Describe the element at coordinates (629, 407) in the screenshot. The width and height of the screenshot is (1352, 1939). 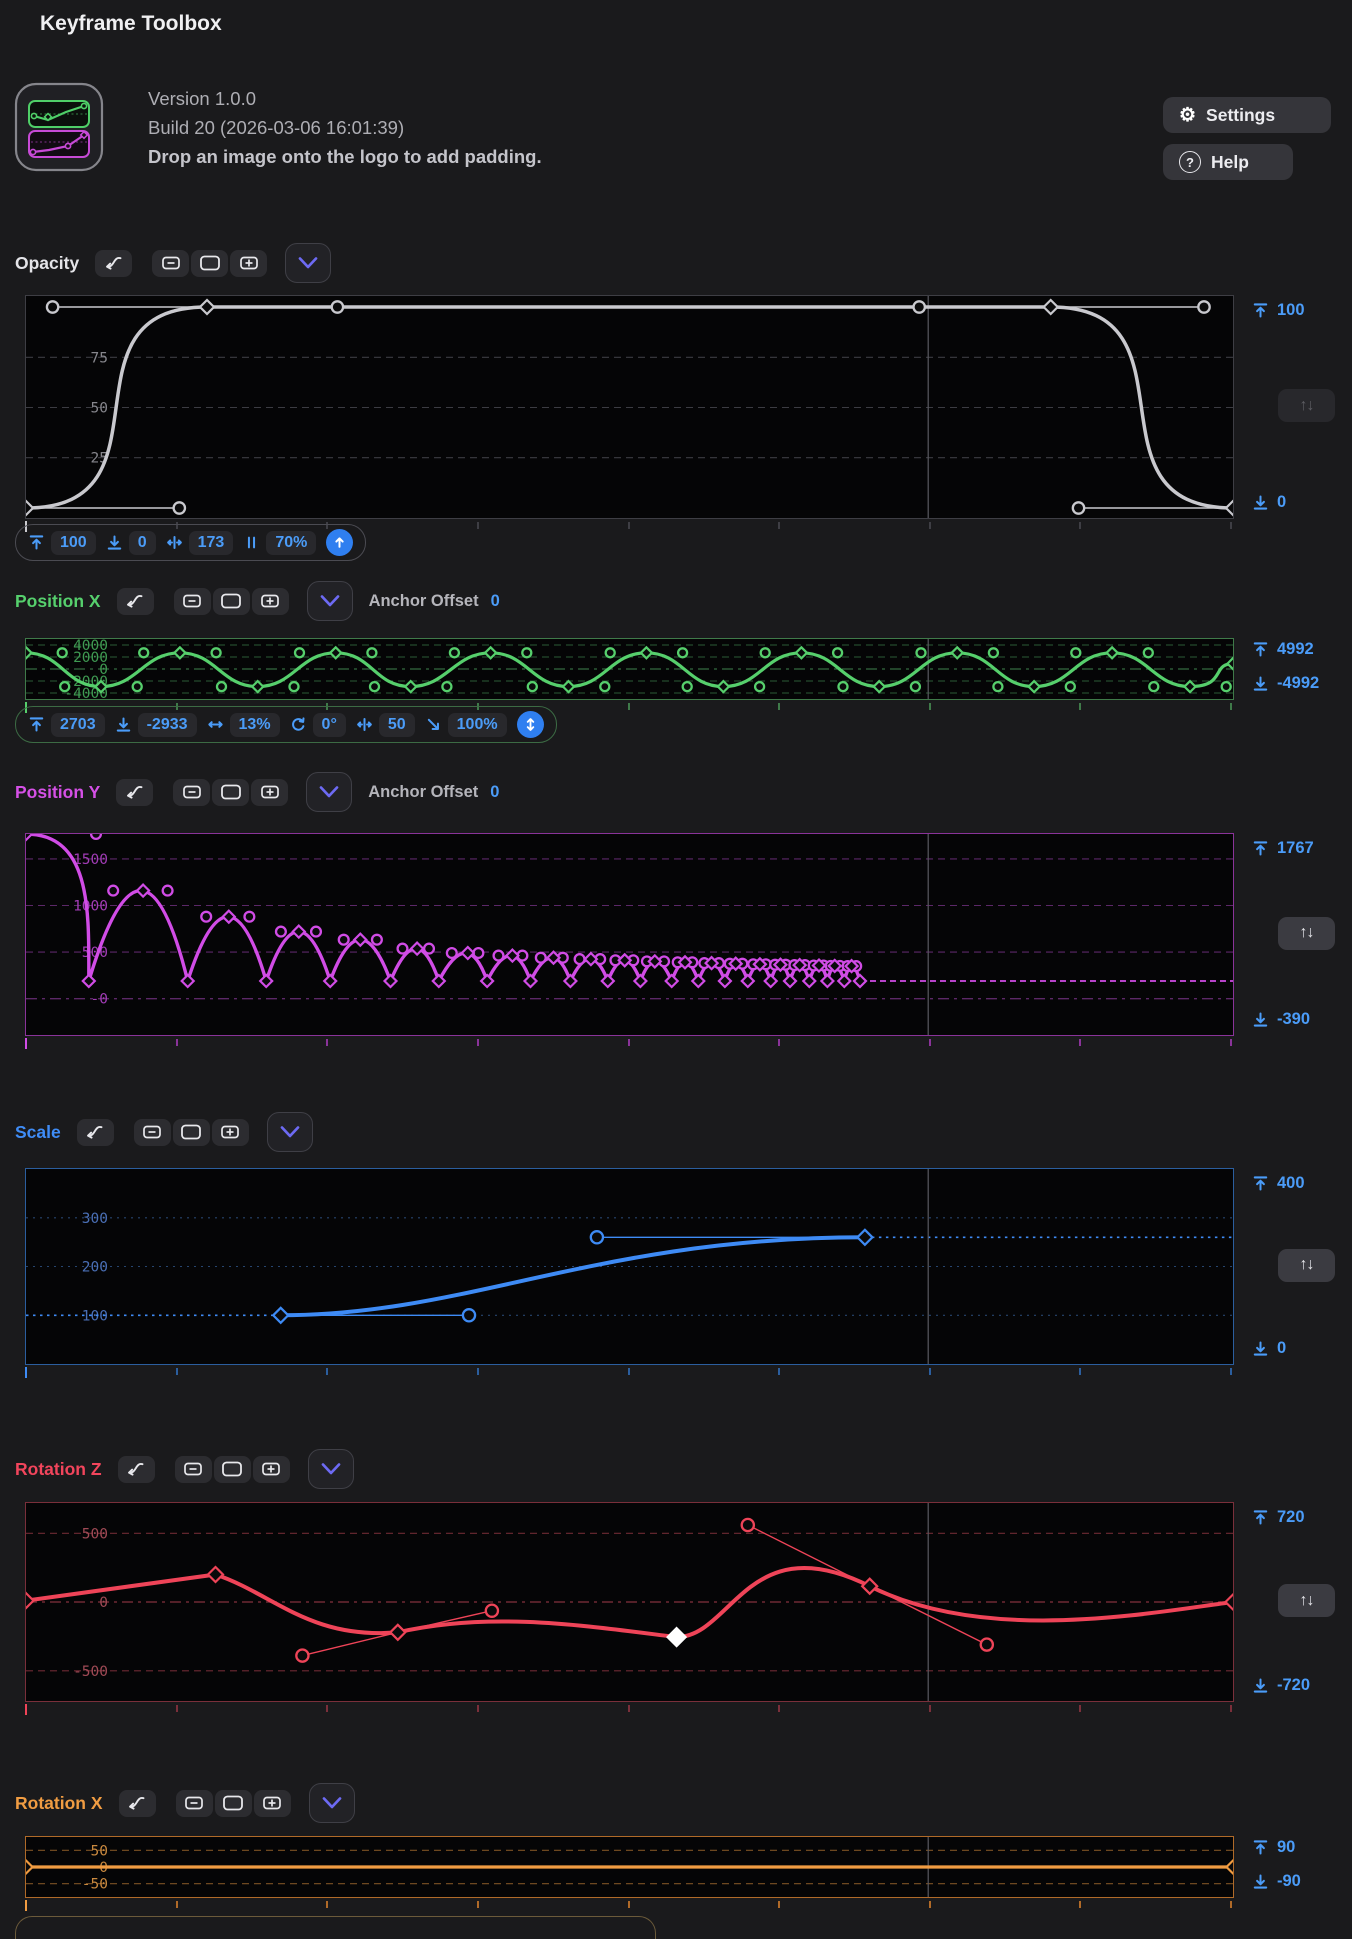
I see `curve-editor-canvas: 75 50 25` at that location.